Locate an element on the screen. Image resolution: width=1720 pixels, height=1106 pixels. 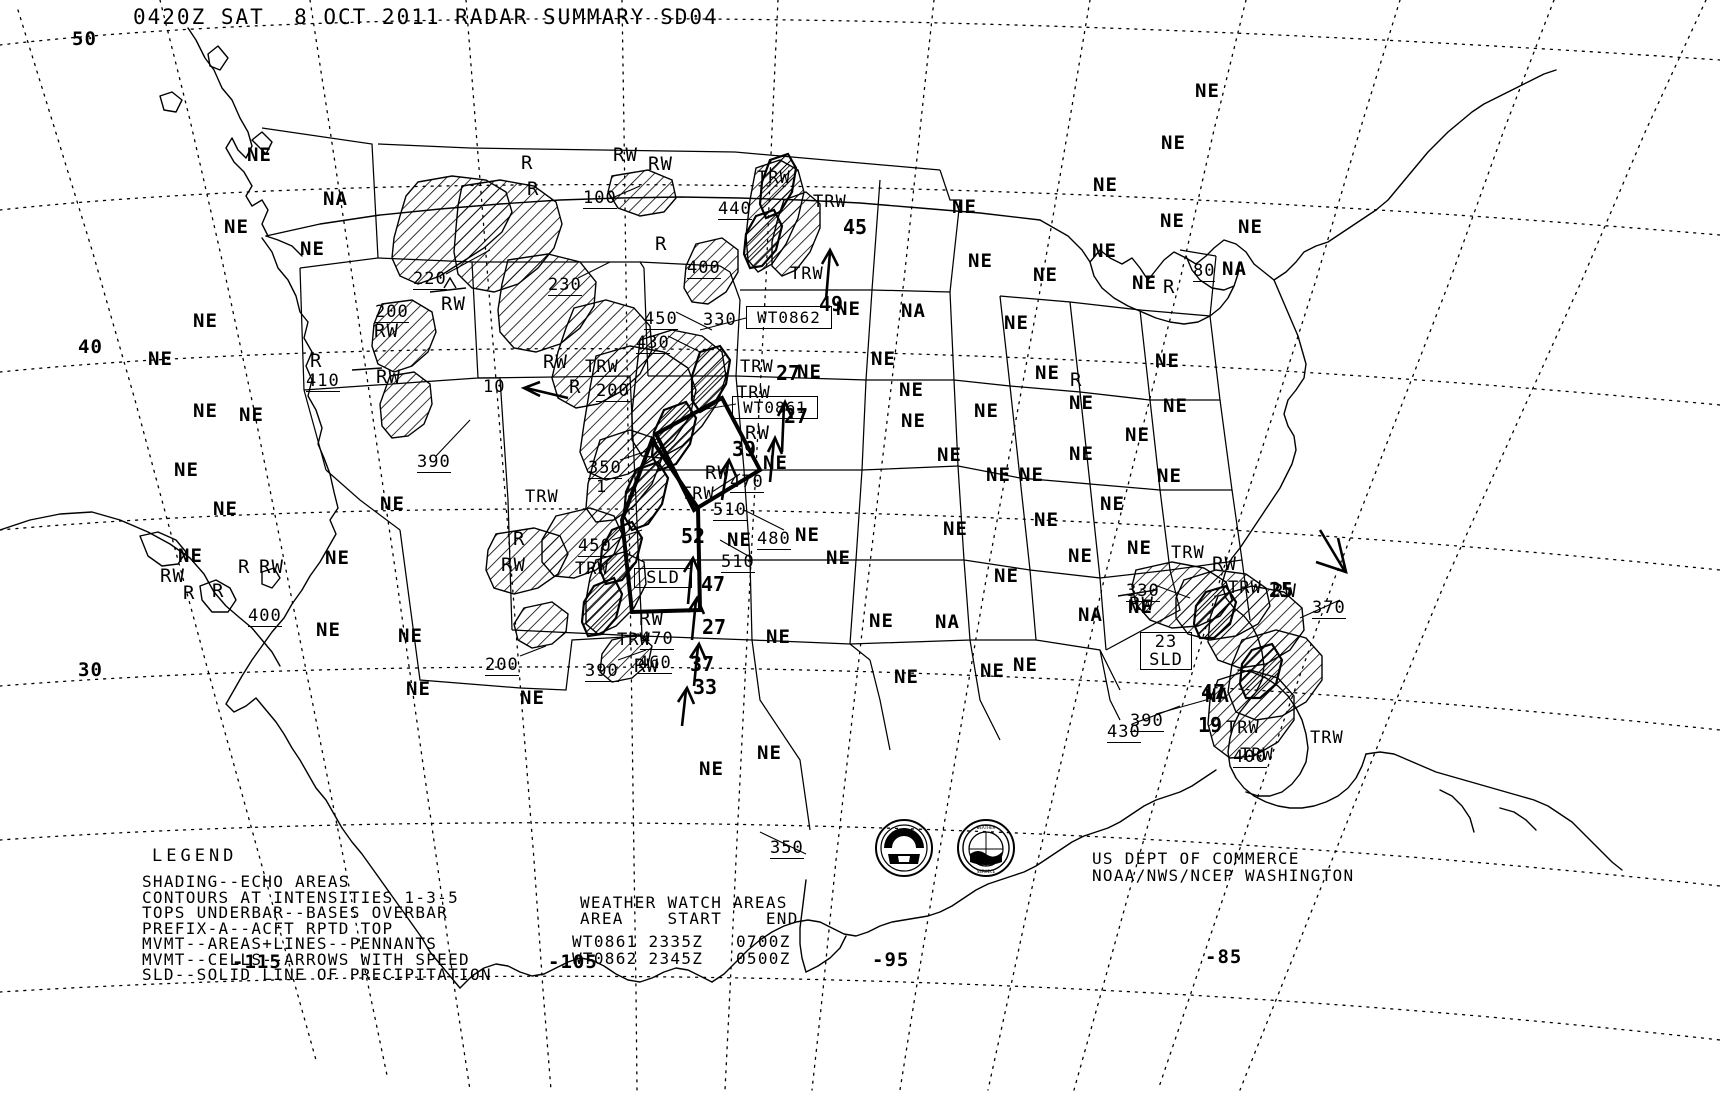
svg-text: SERVICE is located at coordinates (986, 872).